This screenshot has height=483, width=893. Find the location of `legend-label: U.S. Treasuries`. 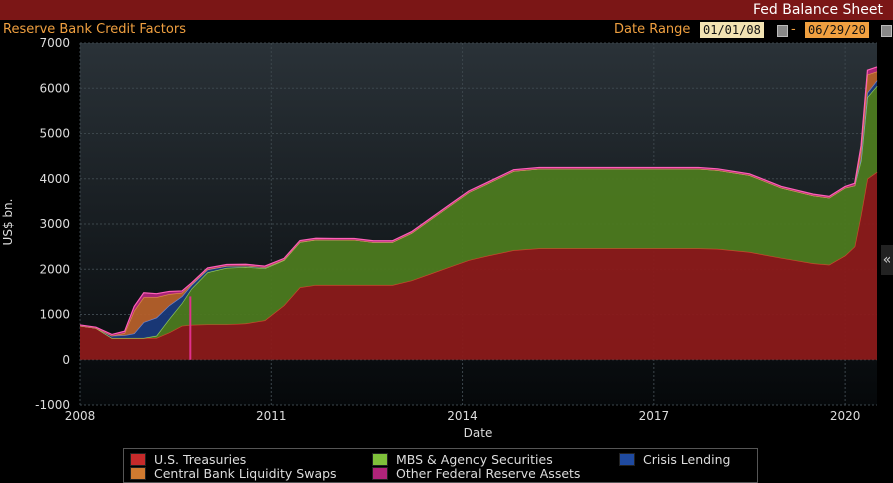

legend-label: U.S. Treasuries is located at coordinates (200, 459).